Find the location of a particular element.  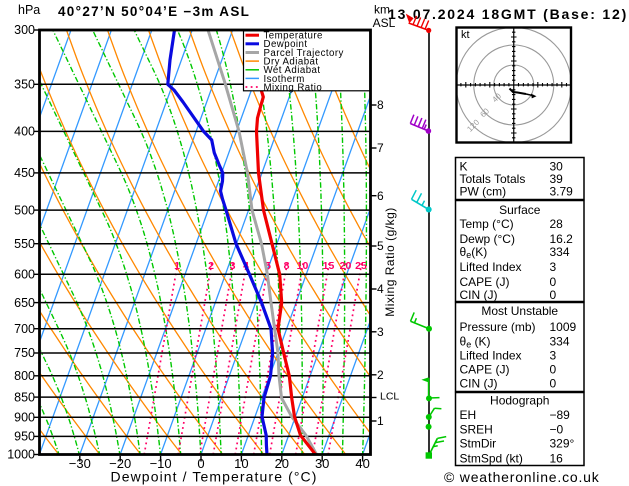

svg-text: 28 is located at coordinates (557, 224).